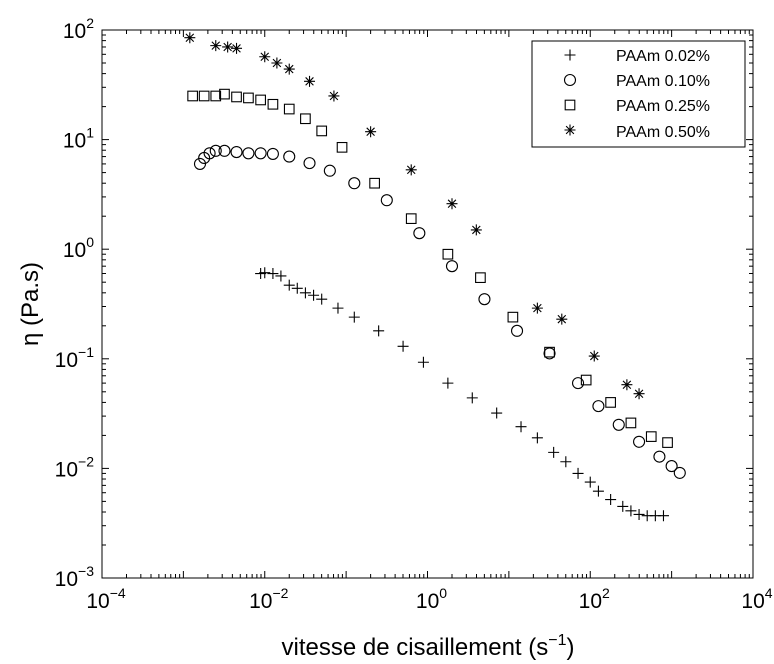 This screenshot has width=774, height=664. What do you see at coordinates (30, 304) in the screenshot?
I see `y-axis-label: η (Pa.s)` at bounding box center [30, 304].